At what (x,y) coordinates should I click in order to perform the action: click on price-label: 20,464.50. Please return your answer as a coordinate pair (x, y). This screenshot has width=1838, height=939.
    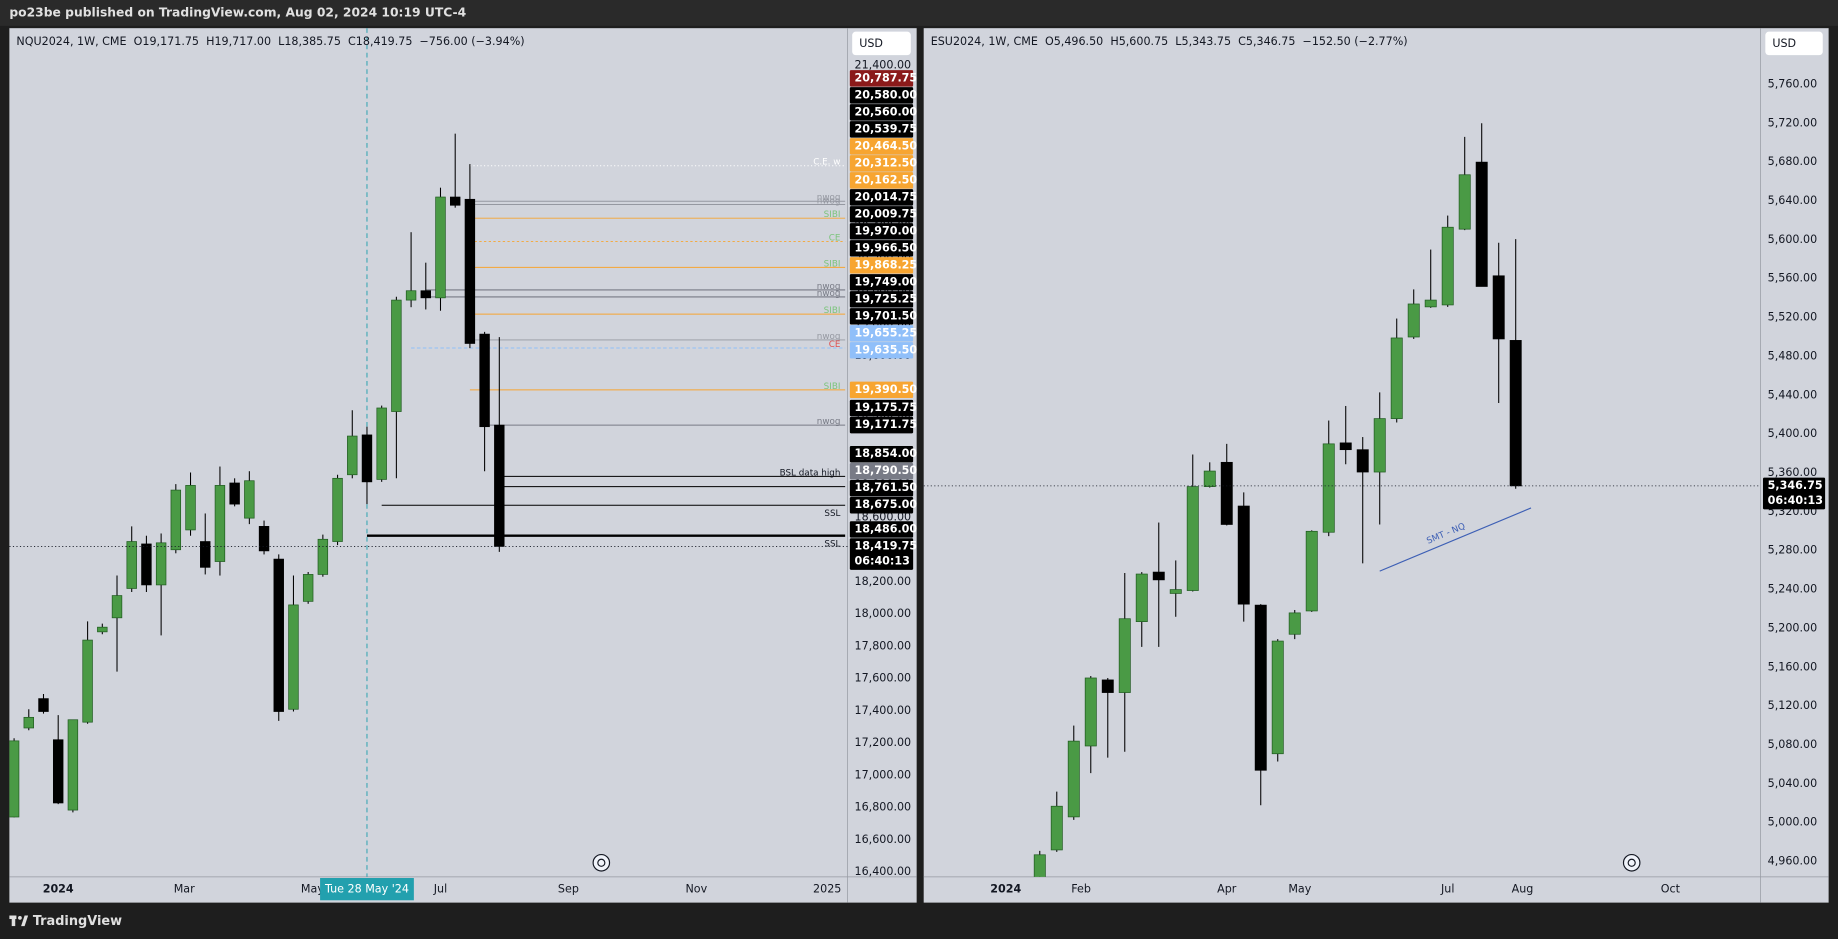
    Looking at the image, I should click on (886, 145).